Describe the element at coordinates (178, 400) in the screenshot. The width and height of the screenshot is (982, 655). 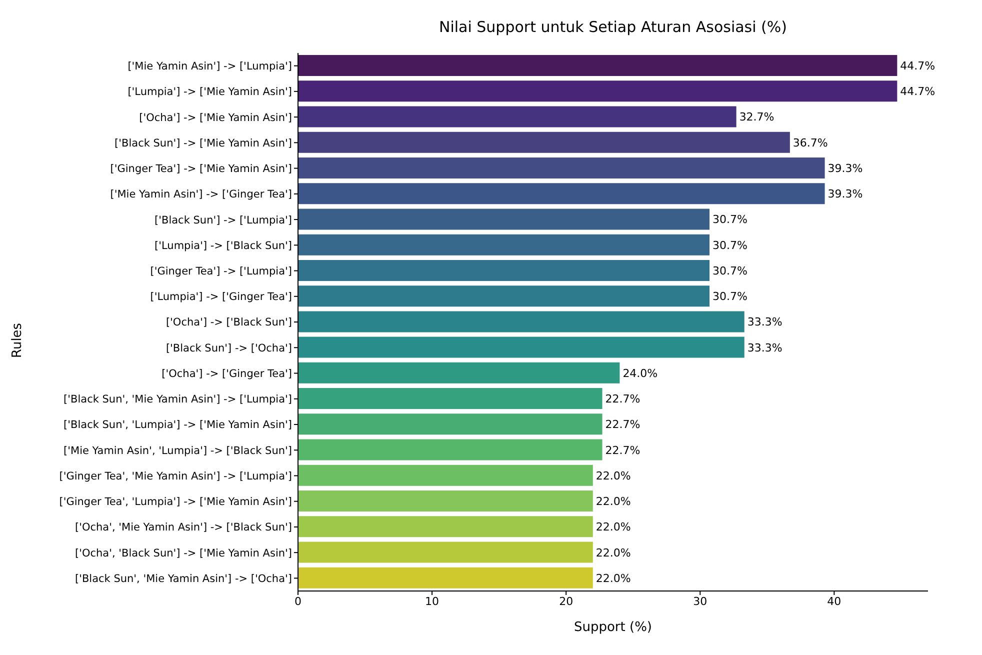
I see `y-tick-label: ['Black Sun', 'Mie Yamin Asin'] -> ['Lumpia']` at that location.